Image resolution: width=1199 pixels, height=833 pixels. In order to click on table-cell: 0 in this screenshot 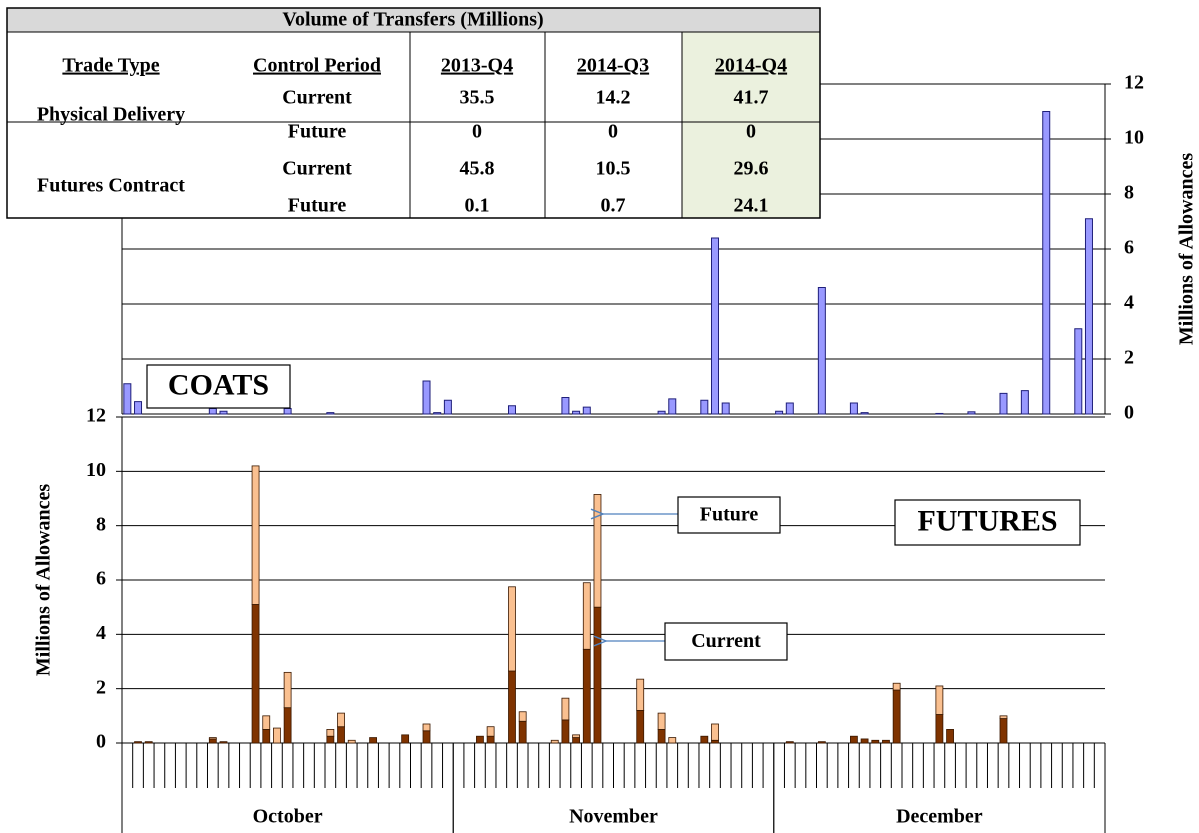, I will do `click(477, 132)`.